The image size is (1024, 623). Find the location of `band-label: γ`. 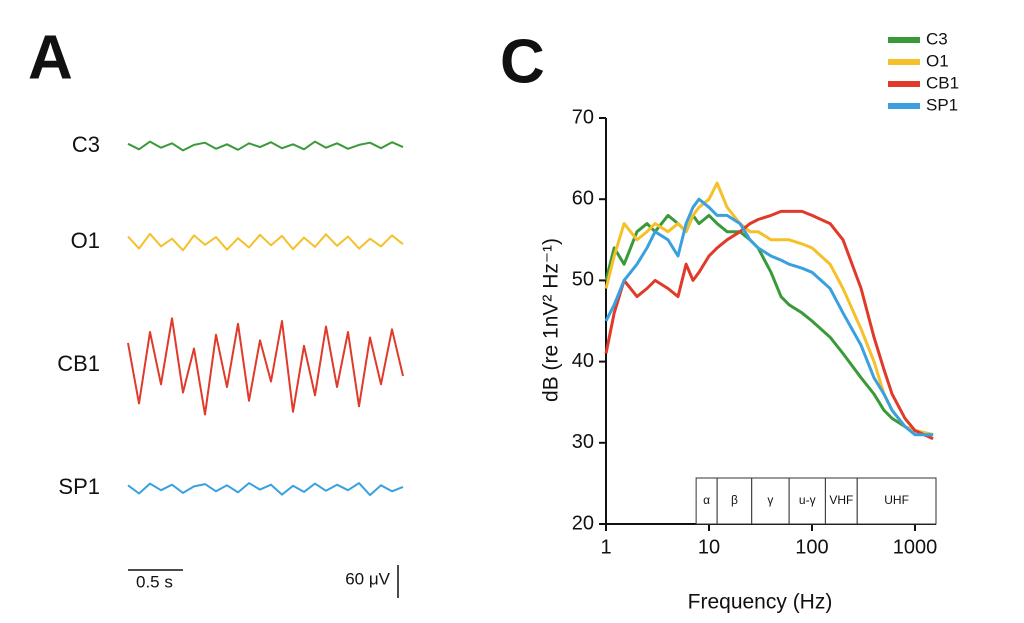

band-label: γ is located at coordinates (770, 500).